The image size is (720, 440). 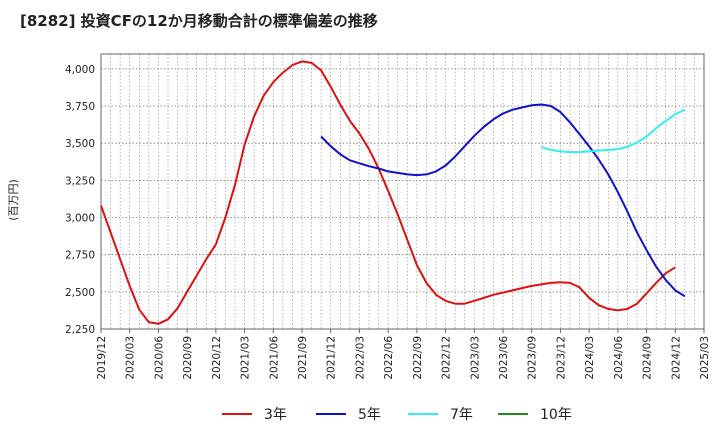 I want to click on x-tick-label: 2020/09, so click(x=188, y=358).